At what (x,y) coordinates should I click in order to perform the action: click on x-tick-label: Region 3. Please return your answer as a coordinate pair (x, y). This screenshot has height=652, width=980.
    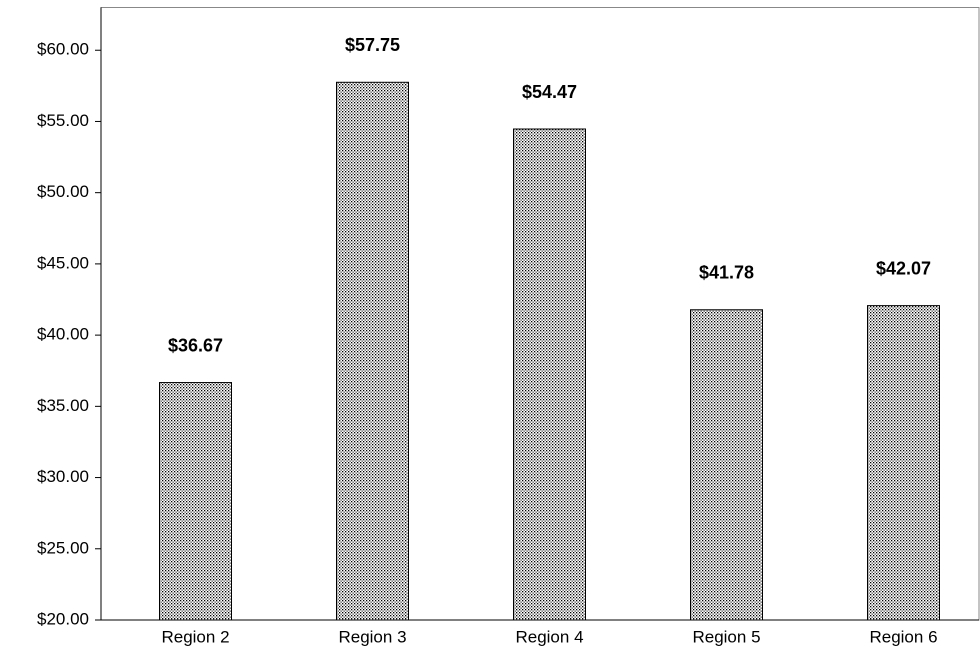
    Looking at the image, I should click on (372, 636).